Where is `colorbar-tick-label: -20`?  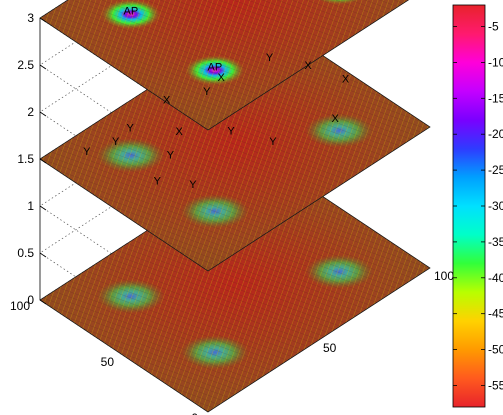 colorbar-tick-label: -20 is located at coordinates (495, 134).